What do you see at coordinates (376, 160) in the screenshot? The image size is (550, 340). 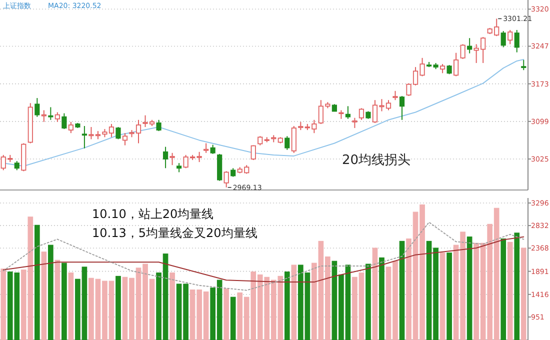 I see `annotation: 20均线拐头` at bounding box center [376, 160].